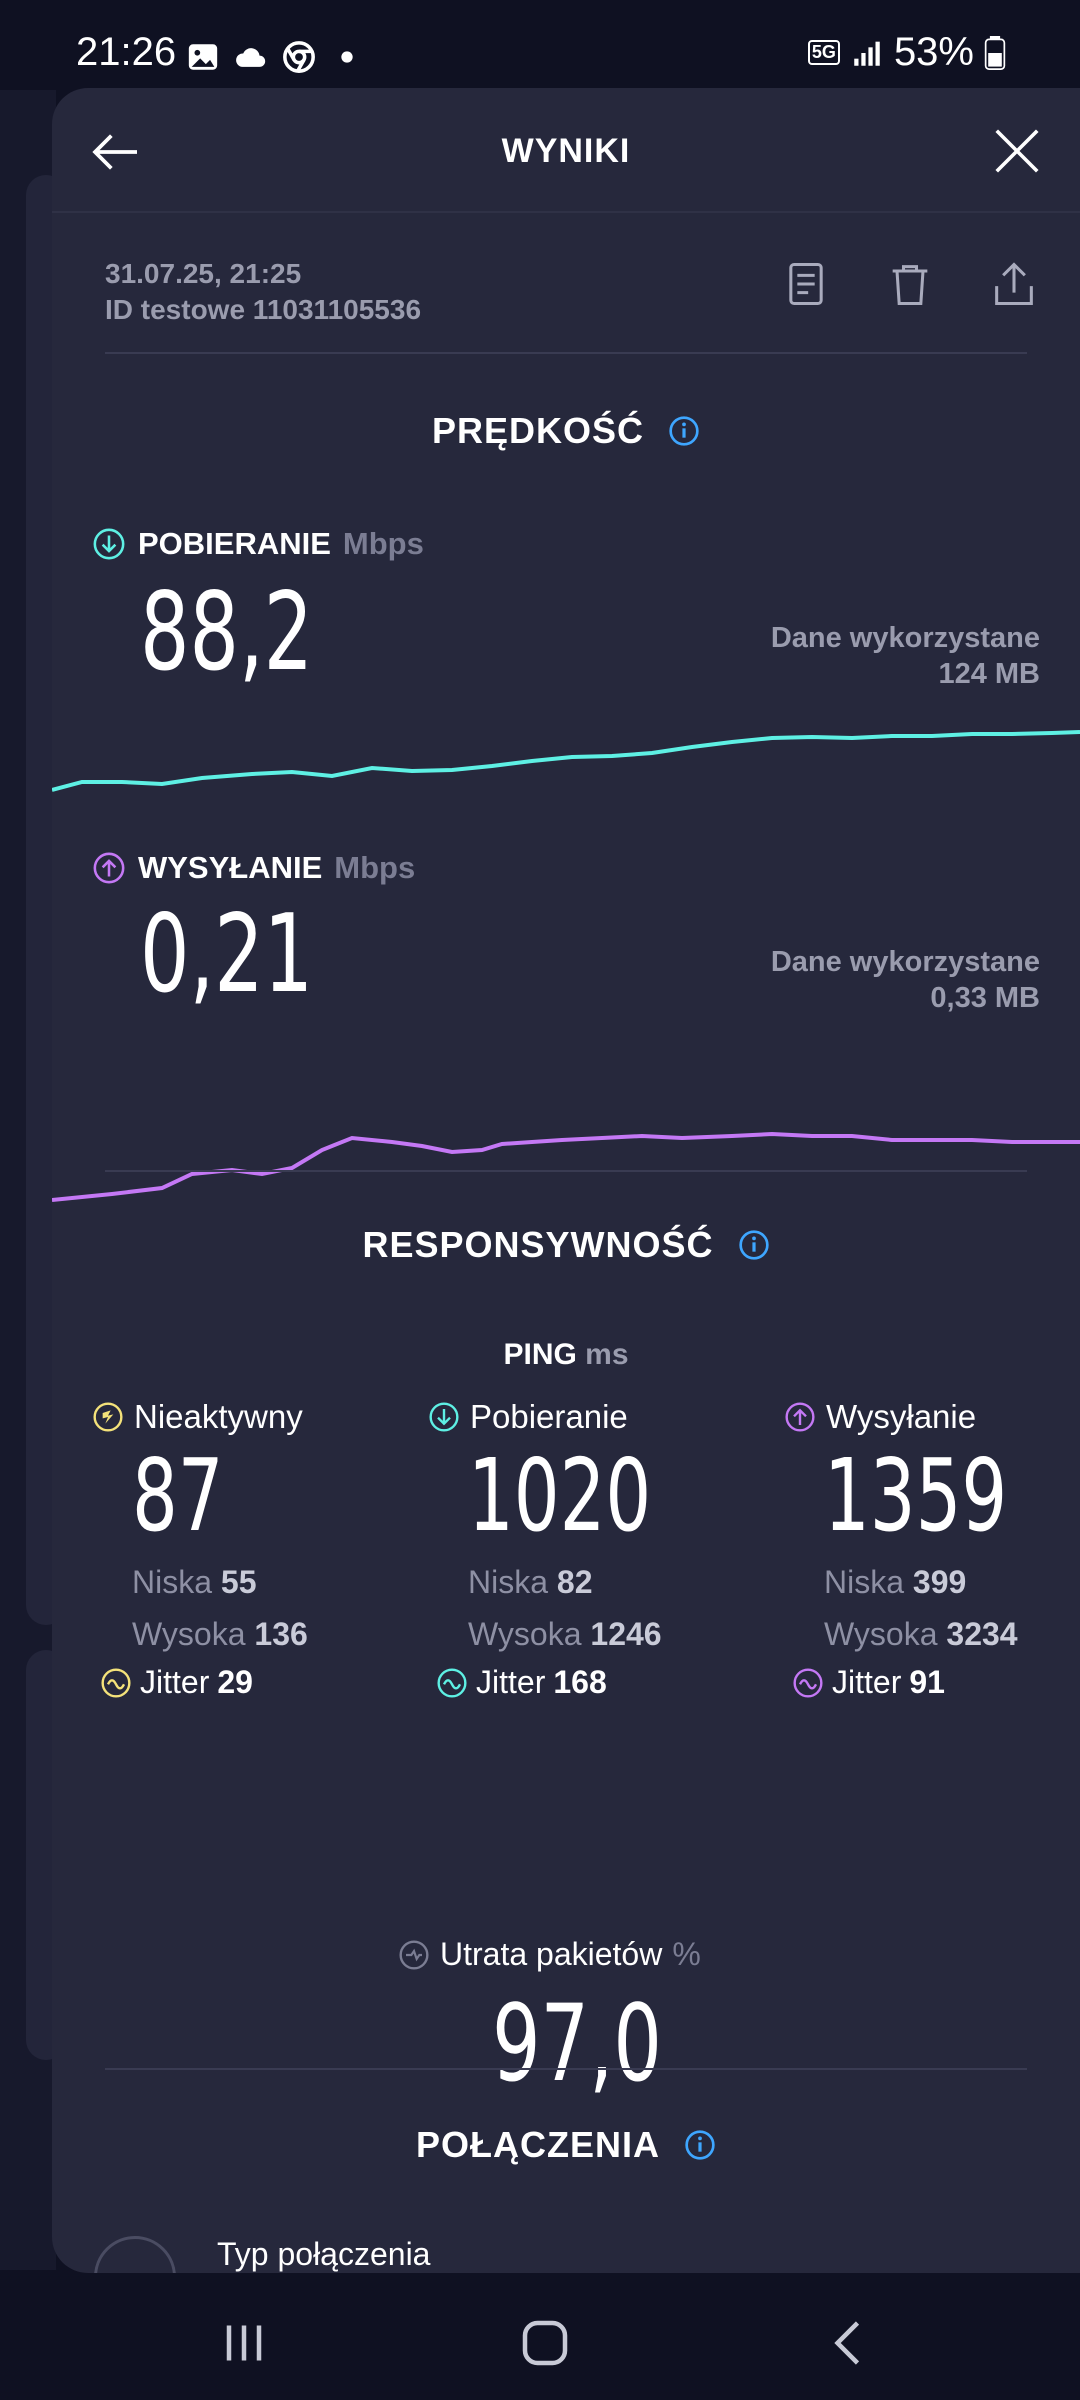 The height and width of the screenshot is (2400, 1080). I want to click on back-icon, so click(850, 2343).